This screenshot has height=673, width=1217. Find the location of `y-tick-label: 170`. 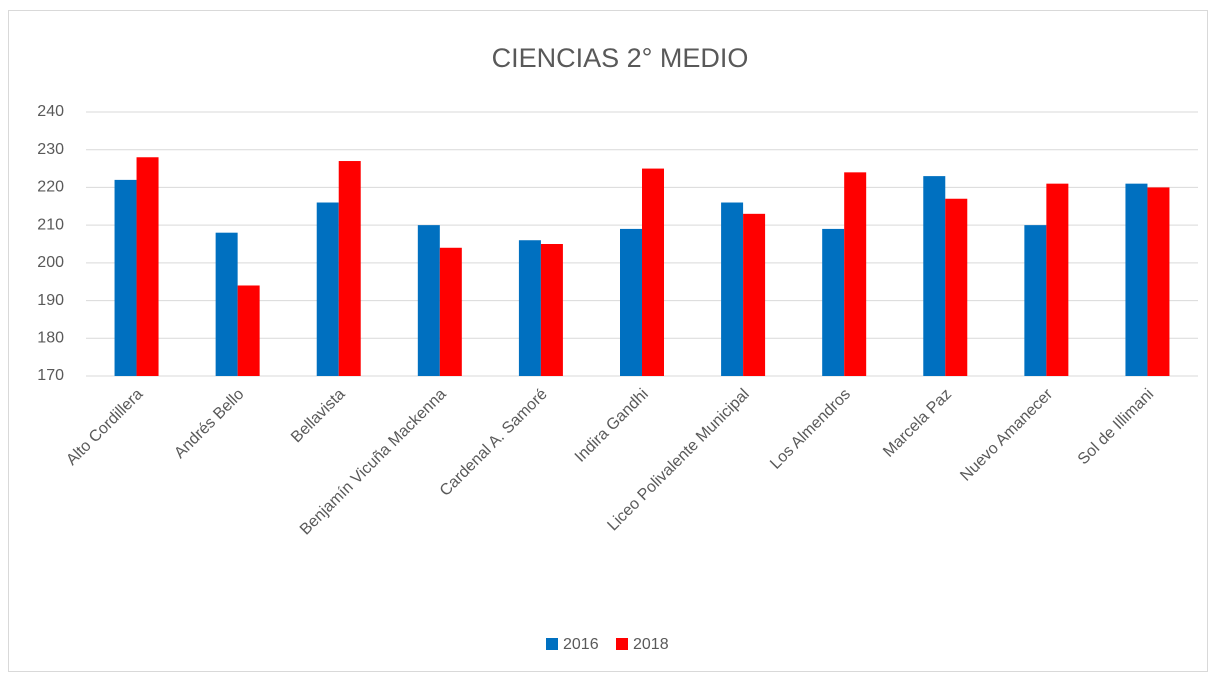

y-tick-label: 170 is located at coordinates (50, 375).